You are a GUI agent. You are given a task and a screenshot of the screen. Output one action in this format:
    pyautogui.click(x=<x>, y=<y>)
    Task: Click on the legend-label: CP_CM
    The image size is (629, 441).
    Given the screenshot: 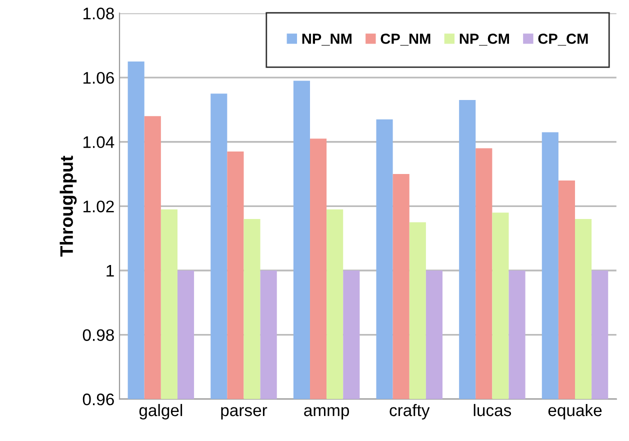 What is the action you would take?
    pyautogui.click(x=563, y=40)
    